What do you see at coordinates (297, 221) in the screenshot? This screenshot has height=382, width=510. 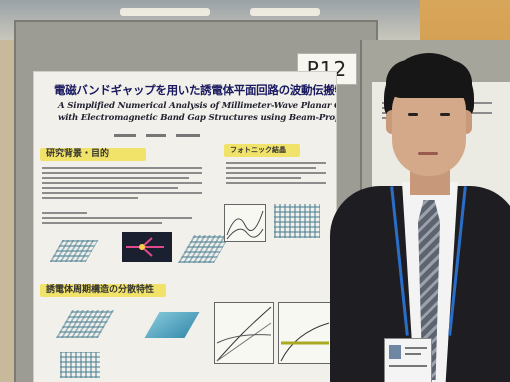 I see `crystal-lattice-figure` at bounding box center [297, 221].